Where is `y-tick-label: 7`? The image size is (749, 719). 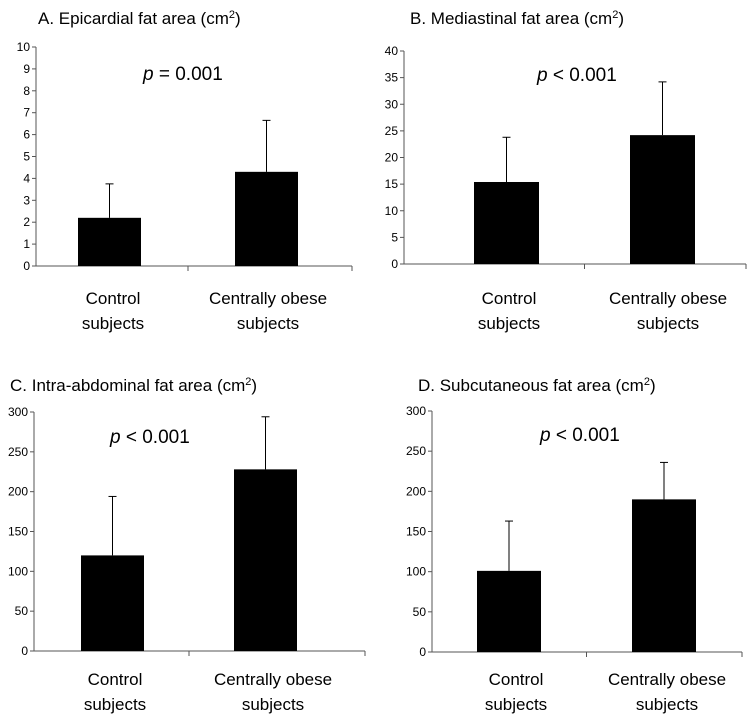 y-tick-label: 7 is located at coordinates (26, 113).